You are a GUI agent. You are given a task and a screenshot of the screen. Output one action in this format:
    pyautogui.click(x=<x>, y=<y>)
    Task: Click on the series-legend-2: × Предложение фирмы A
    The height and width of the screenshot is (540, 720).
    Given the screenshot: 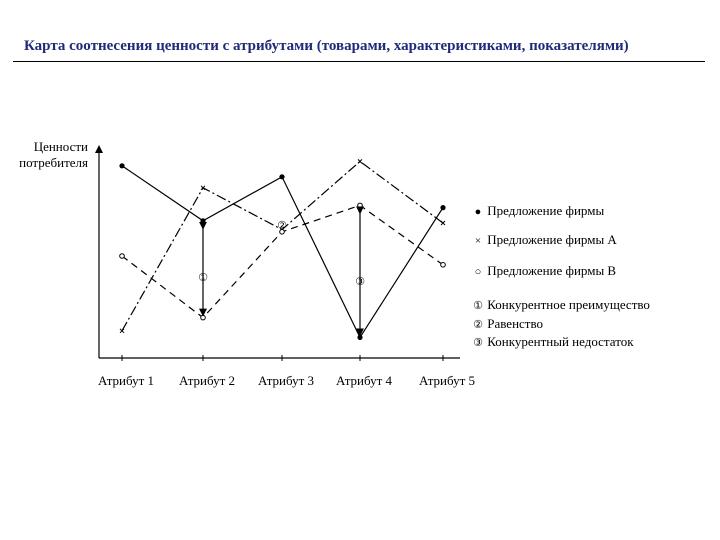 What is the action you would take?
    pyautogui.click(x=544, y=240)
    